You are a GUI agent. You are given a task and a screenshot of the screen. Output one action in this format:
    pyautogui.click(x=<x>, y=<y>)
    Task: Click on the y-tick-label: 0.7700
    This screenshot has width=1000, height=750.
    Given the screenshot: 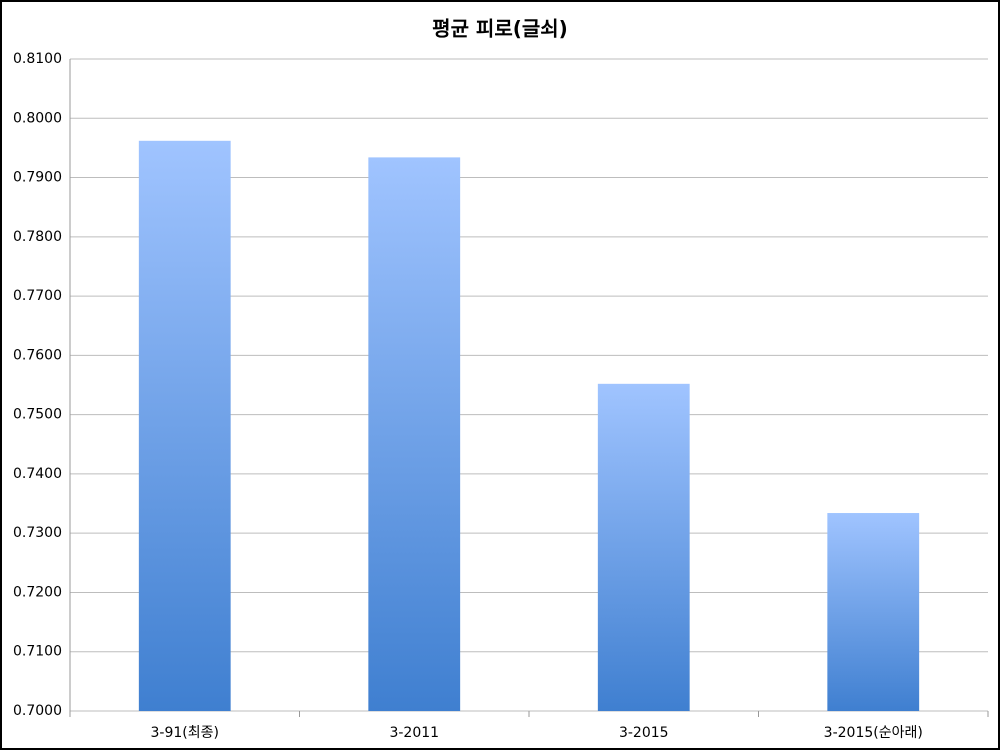 What is the action you would take?
    pyautogui.click(x=37, y=296)
    